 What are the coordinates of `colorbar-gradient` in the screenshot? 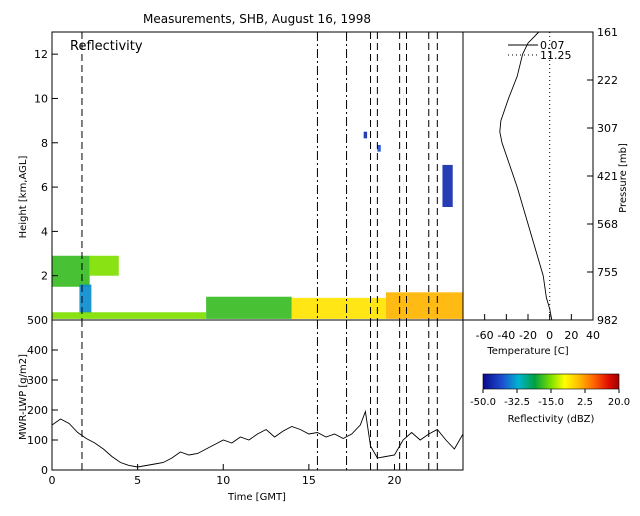 It's located at (551, 381).